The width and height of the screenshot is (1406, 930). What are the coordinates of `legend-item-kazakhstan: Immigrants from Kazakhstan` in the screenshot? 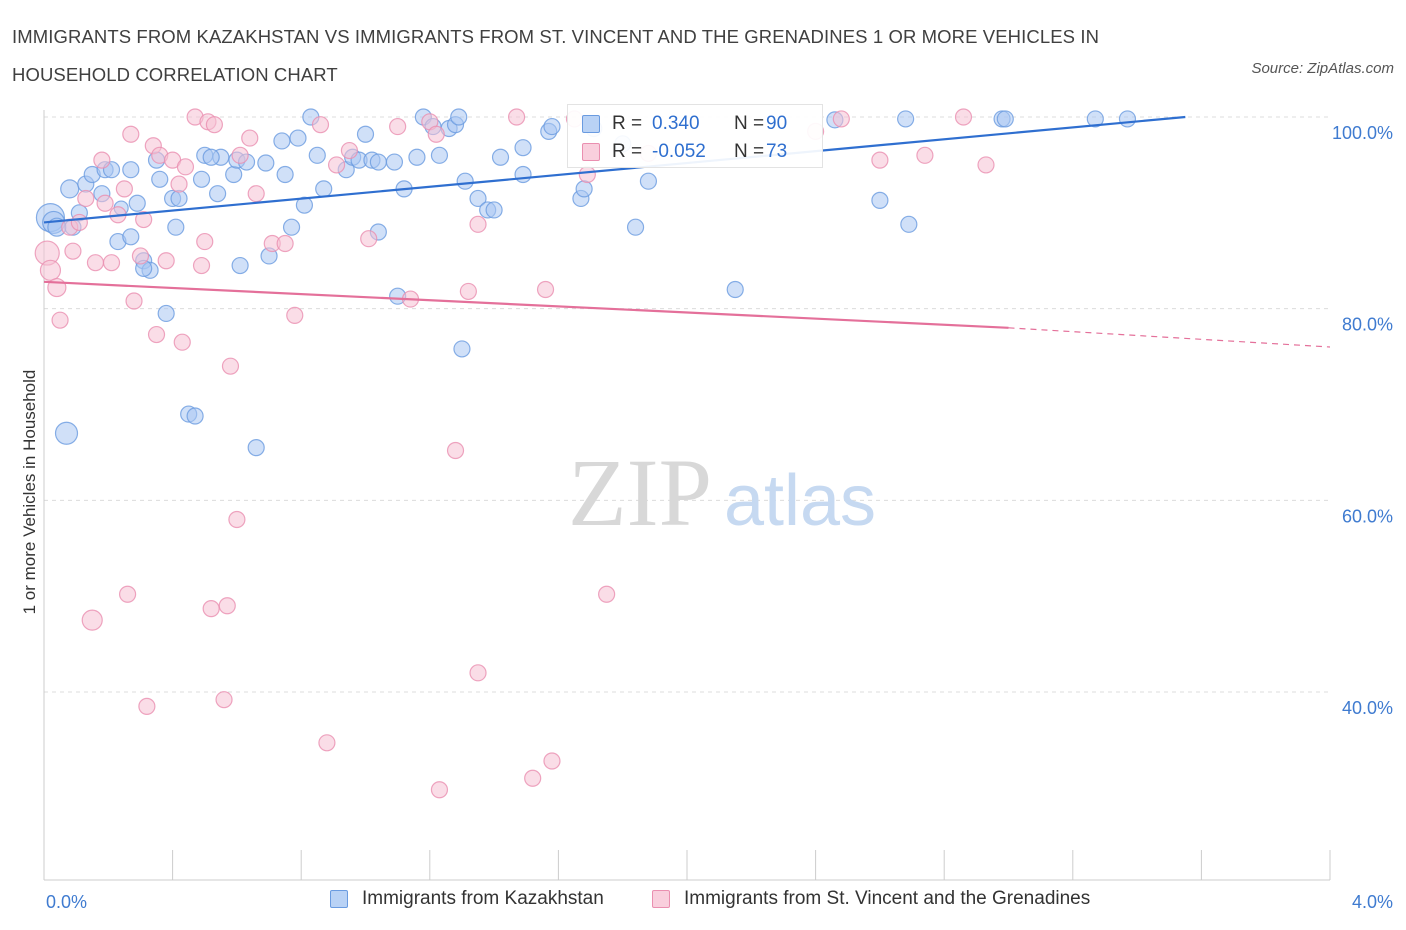 It's located at (467, 899).